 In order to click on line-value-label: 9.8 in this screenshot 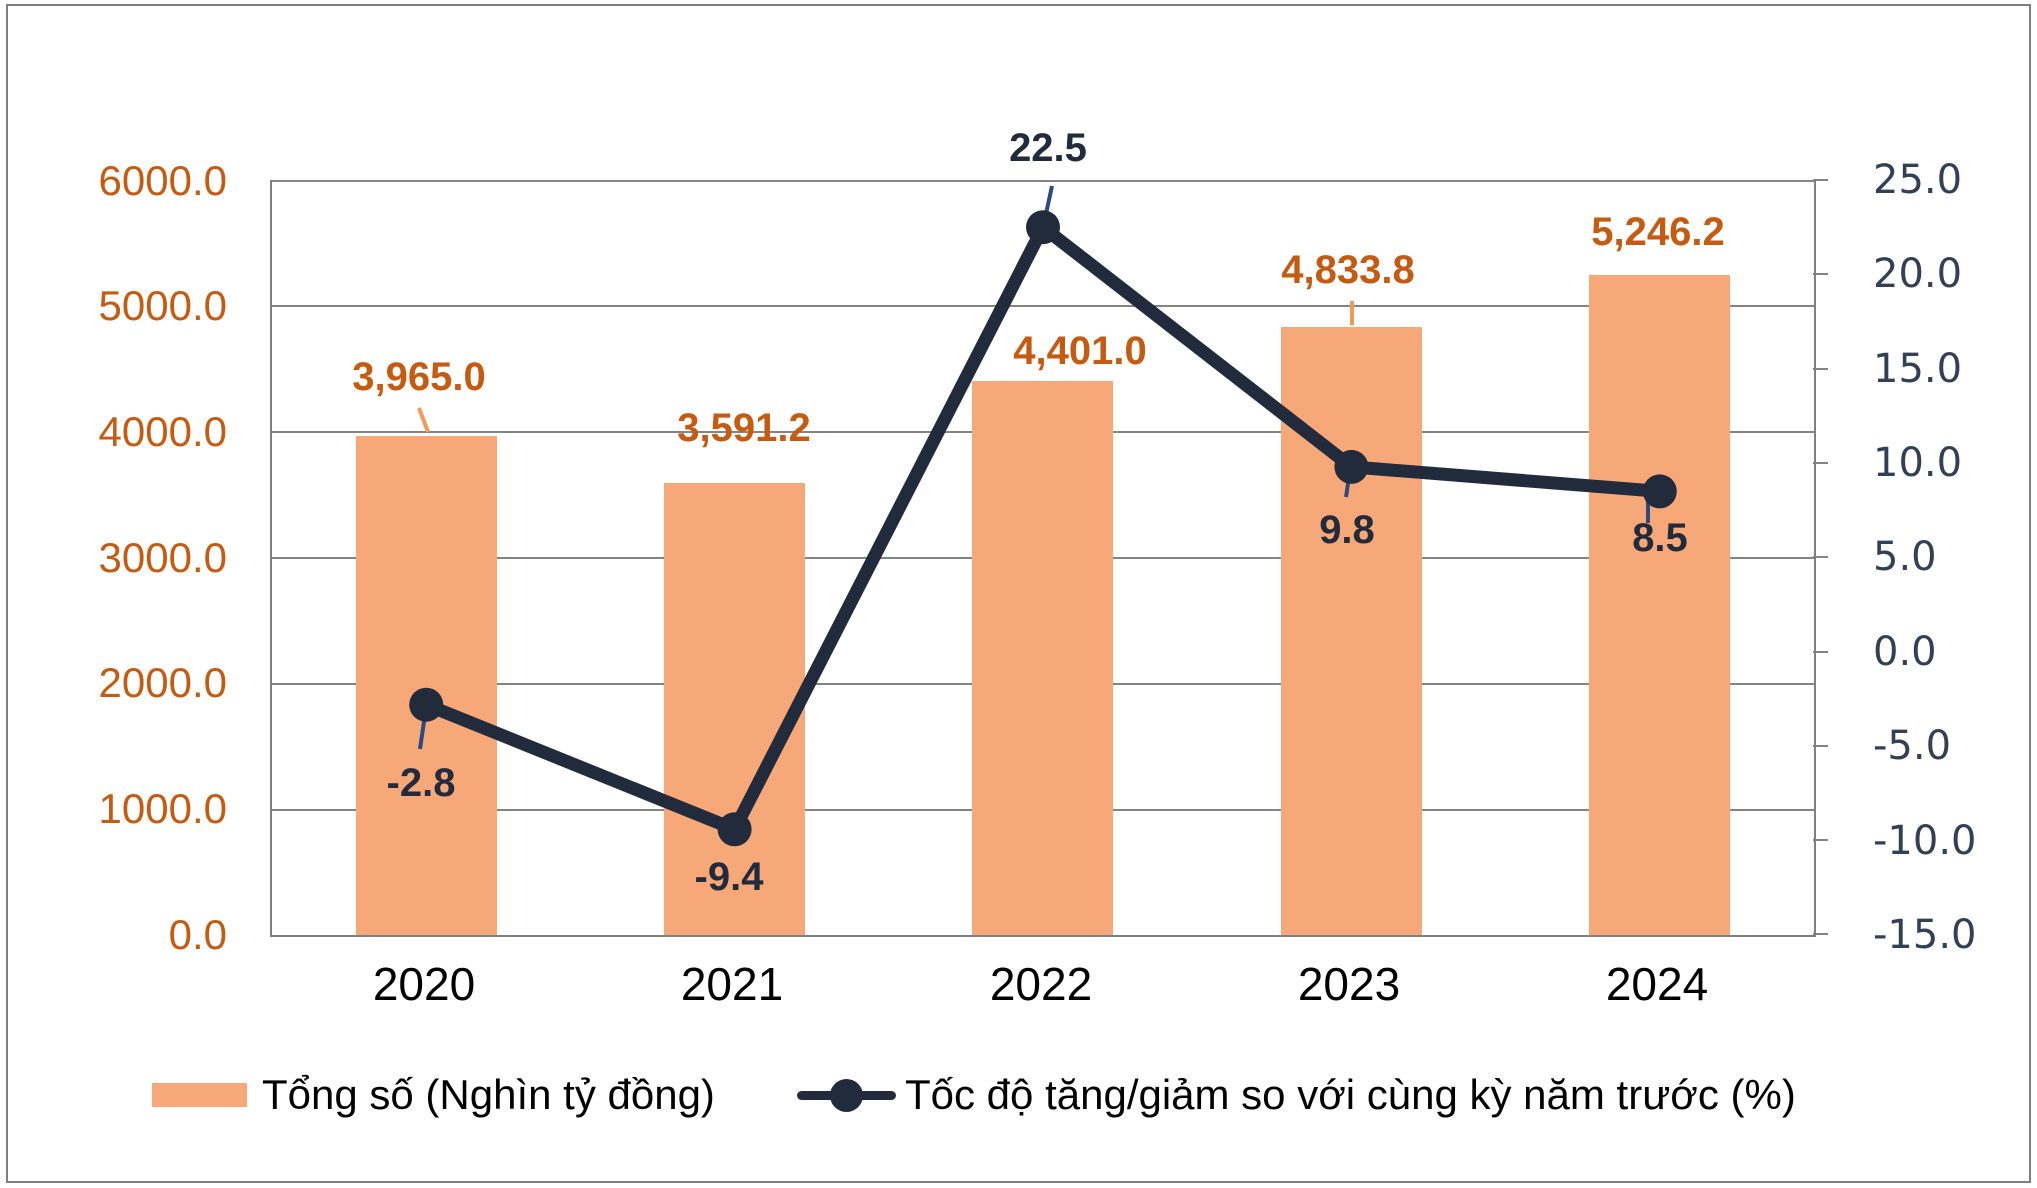, I will do `click(1347, 530)`.